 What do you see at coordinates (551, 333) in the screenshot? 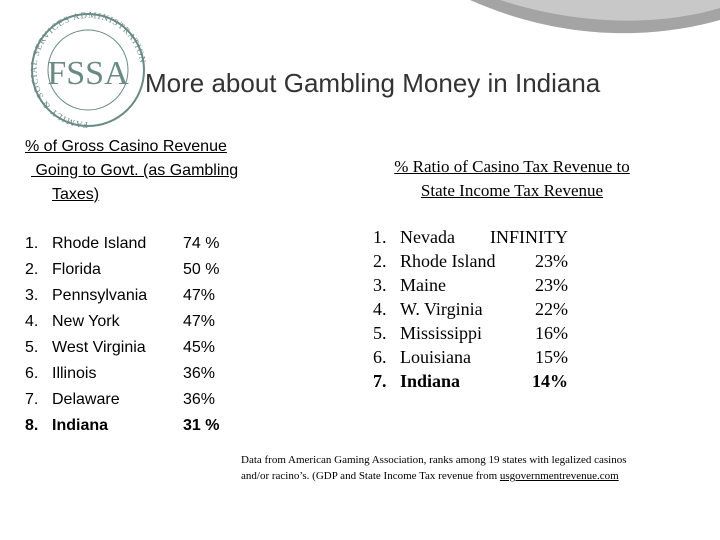
I see `ratio: 16%` at bounding box center [551, 333].